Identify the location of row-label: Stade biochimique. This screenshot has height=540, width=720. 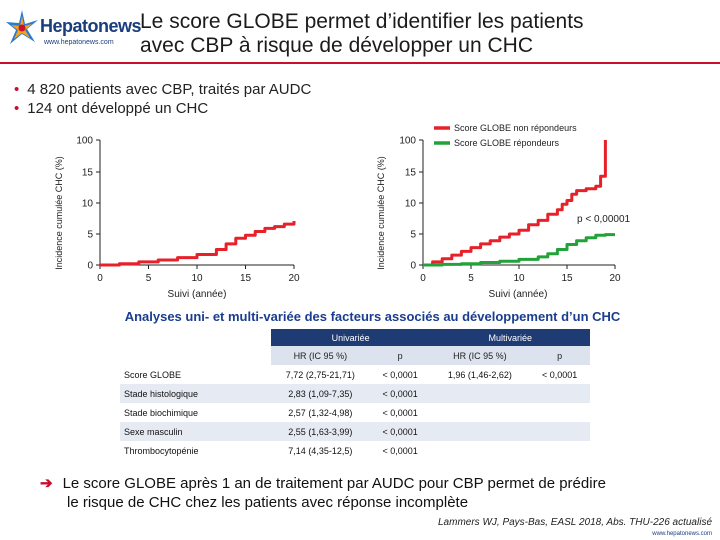
(161, 412).